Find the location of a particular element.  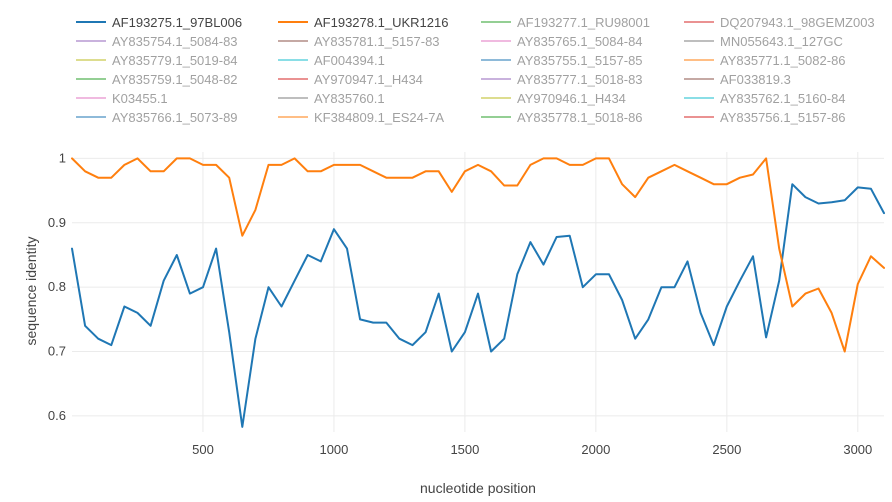

legend-item: AY835779.1_5019-84 is located at coordinates (157, 60).